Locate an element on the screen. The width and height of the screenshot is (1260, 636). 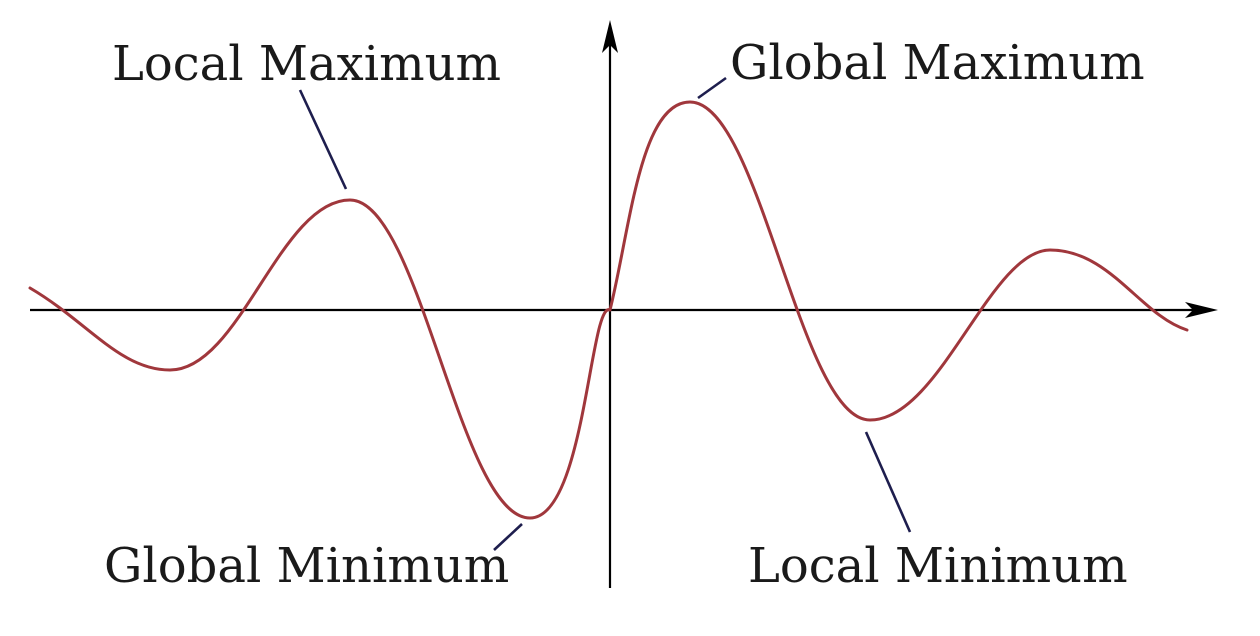
local-minimum-label: Local Minimum is located at coordinates (938, 566).